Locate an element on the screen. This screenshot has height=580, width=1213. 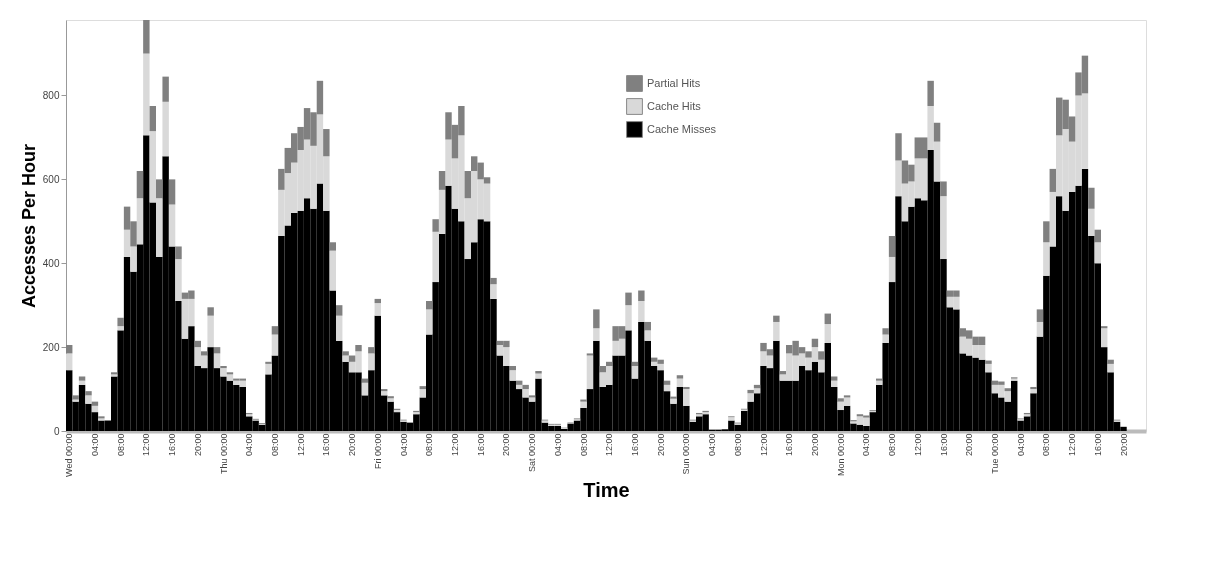
y-tick-label: 600 is located at coordinates (51, 179).